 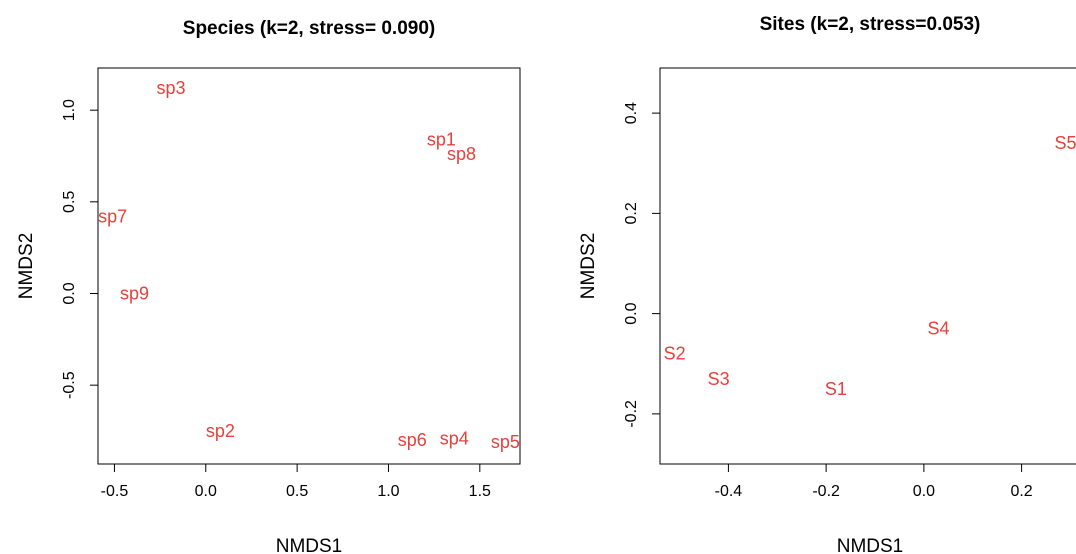 I want to click on species-point-sp4: sp4, so click(x=454, y=438).